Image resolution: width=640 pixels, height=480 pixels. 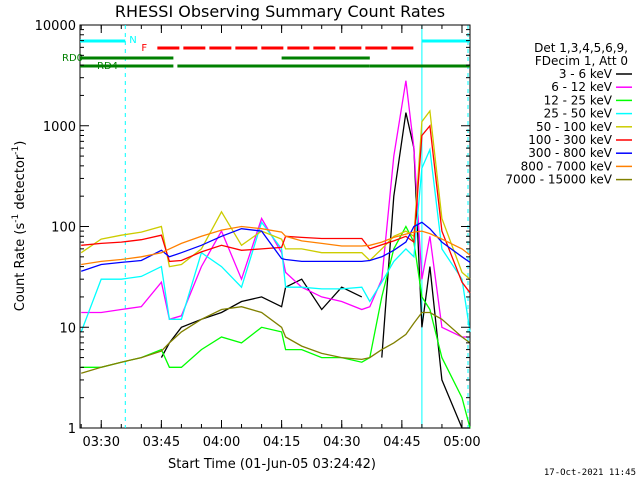 I want to click on y-tick-label: 10000, so click(x=55, y=26).